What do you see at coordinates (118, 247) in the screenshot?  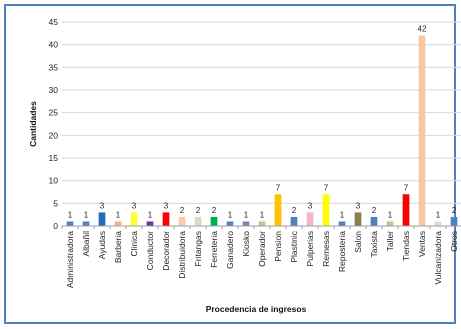 I see `x-tick-label: Barberia` at bounding box center [118, 247].